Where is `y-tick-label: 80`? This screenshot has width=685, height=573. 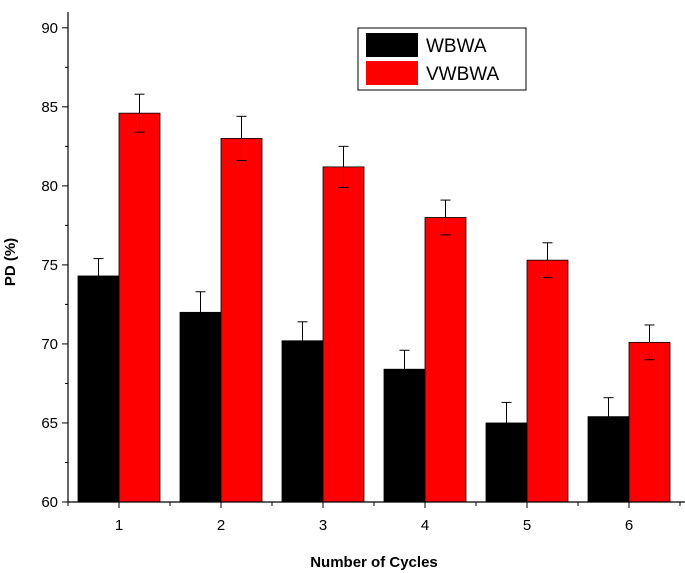 y-tick-label: 80 is located at coordinates (49, 186).